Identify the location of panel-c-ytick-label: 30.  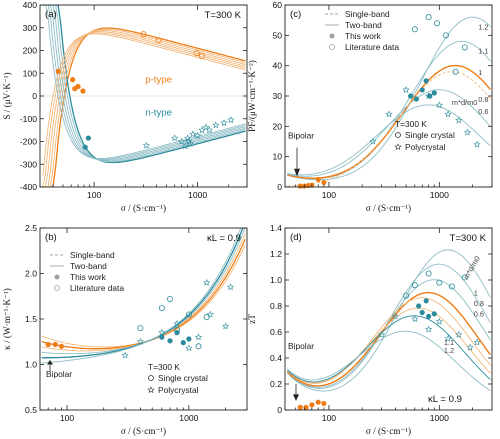
(277, 96).